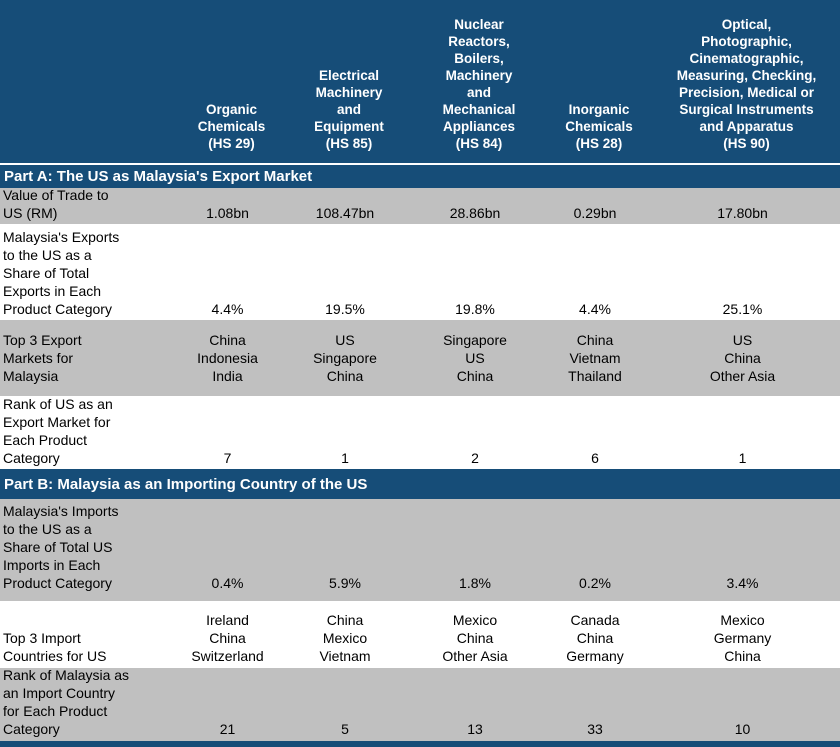 The image size is (840, 747). I want to click on cell-value: 19.8%, so click(475, 309).